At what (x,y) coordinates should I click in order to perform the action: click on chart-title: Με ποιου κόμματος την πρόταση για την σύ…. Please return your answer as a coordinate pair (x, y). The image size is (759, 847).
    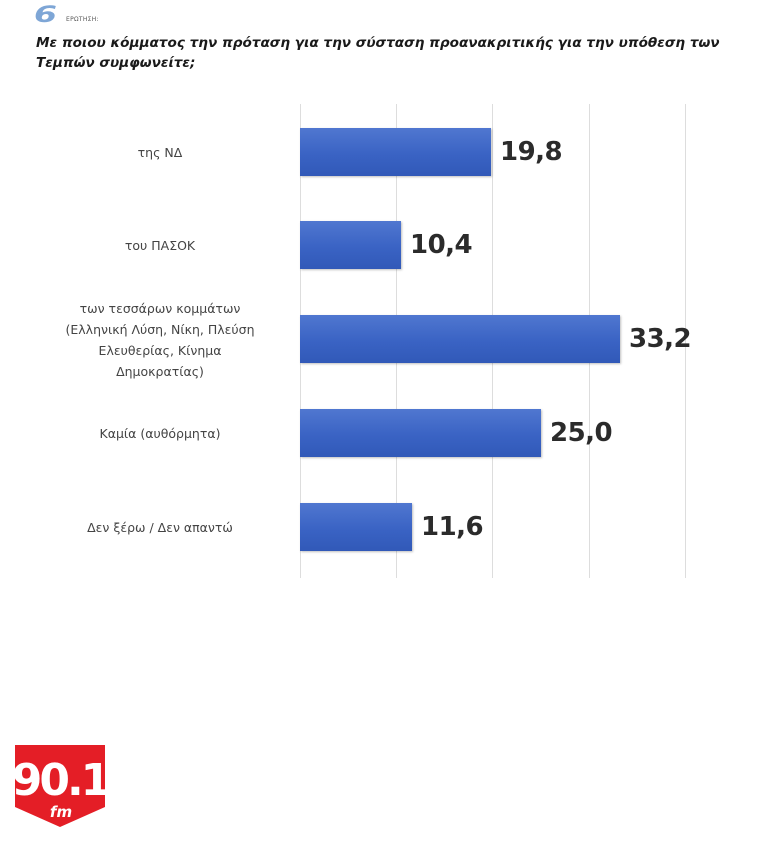
    Looking at the image, I should click on (378, 53).